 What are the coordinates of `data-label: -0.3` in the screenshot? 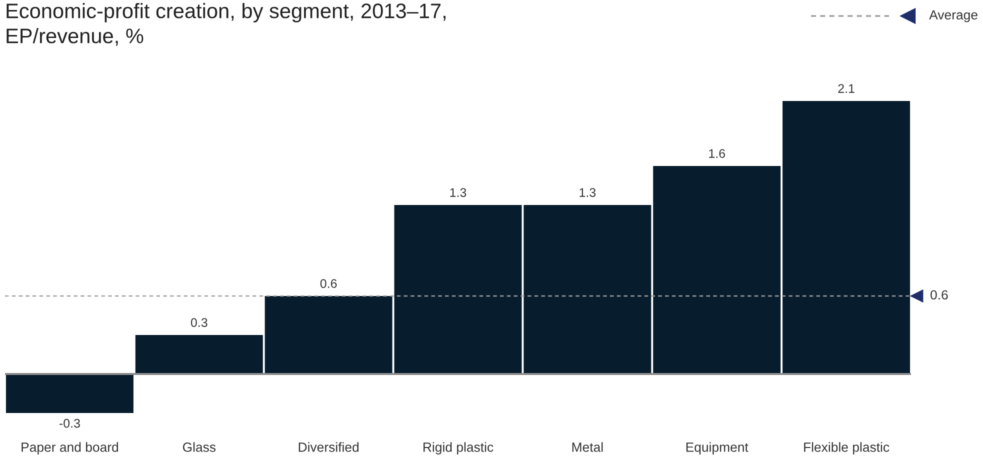 It's located at (70, 423).